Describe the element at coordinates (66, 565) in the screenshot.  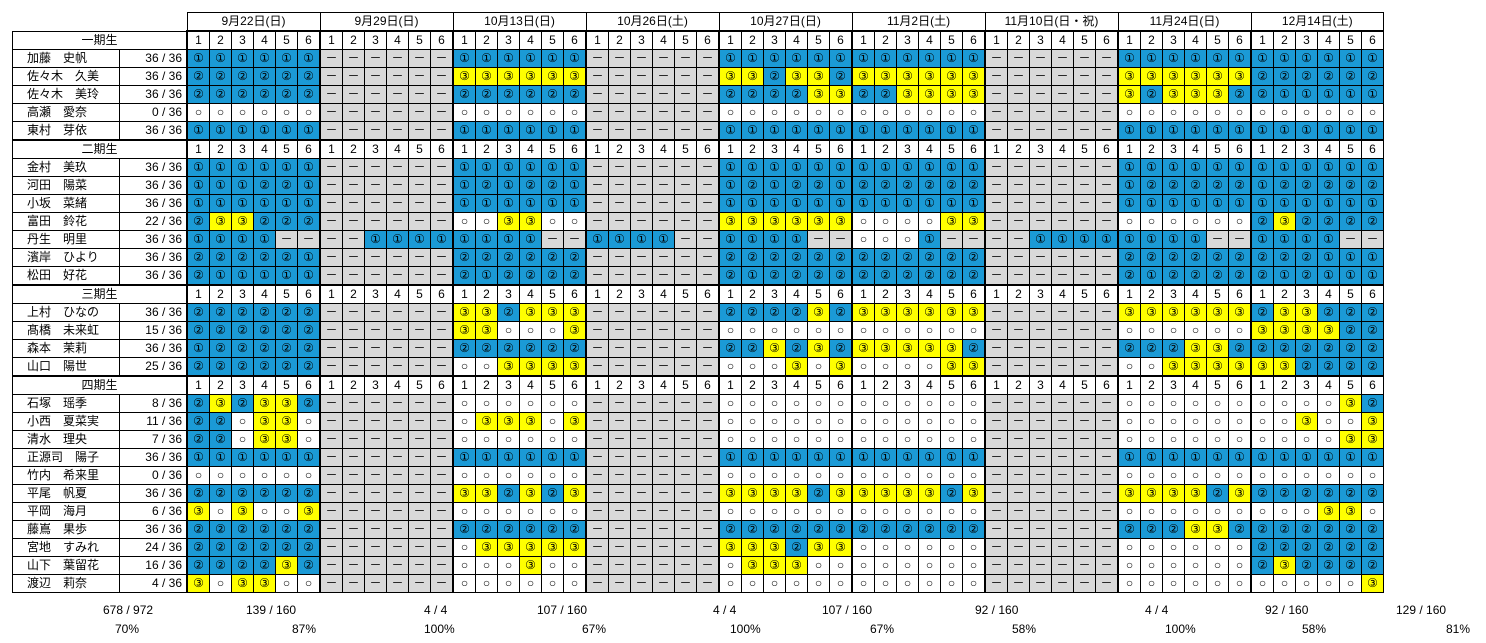
I see `member-name: 山下 葉留花` at that location.